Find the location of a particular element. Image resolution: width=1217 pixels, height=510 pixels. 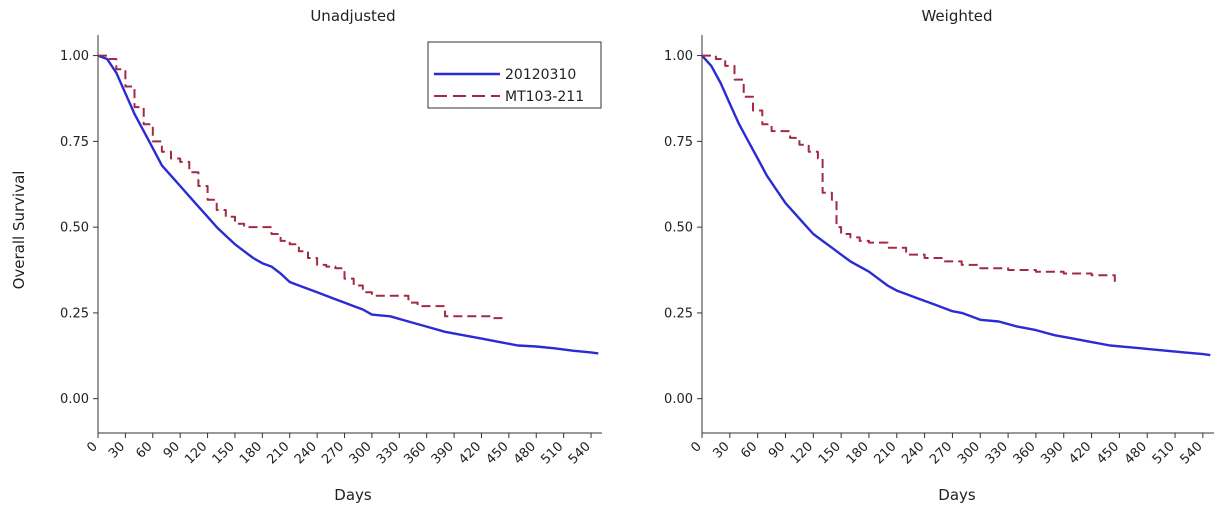

chart-title: Weighted is located at coordinates (956, 16).